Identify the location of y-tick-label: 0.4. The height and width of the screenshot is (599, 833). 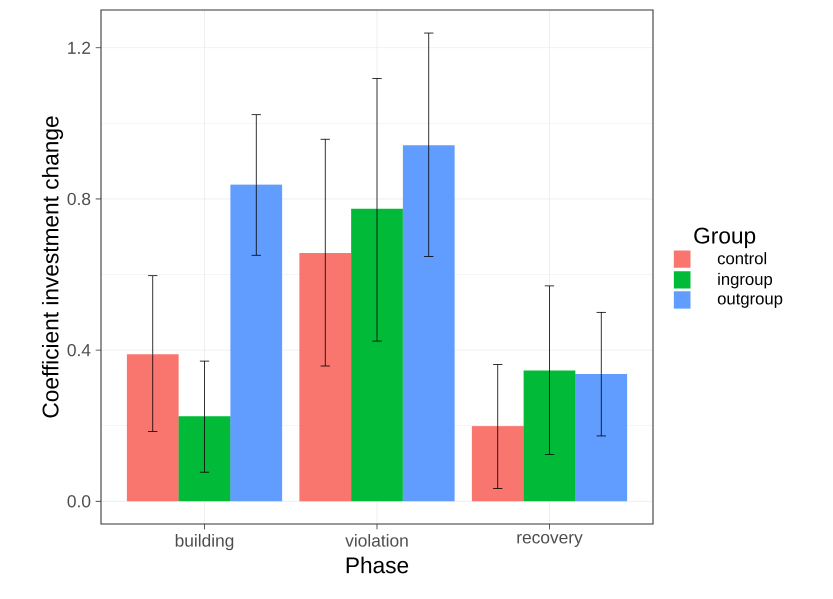
(79, 350).